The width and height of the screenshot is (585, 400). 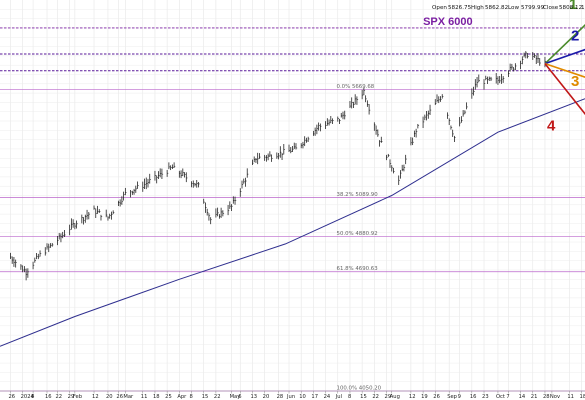 I want to click on x-tick-label: 24, so click(x=327, y=397).